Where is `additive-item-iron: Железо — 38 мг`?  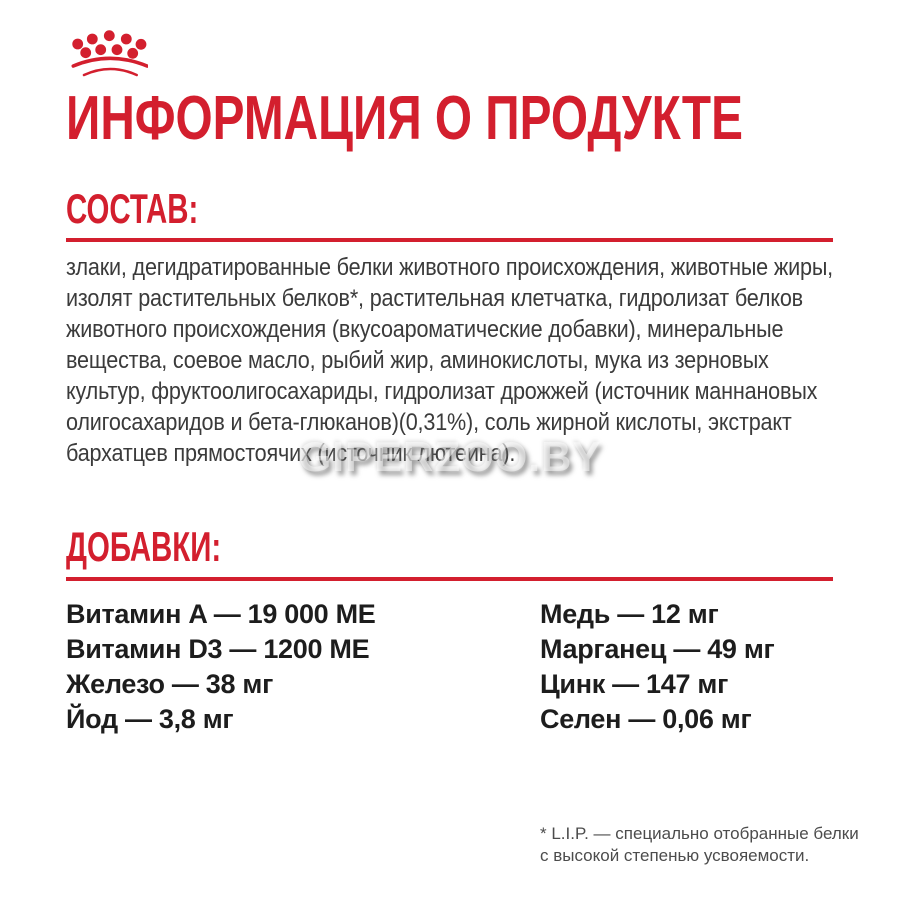
additive-item-iron: Железо — 38 мг is located at coordinates (170, 684).